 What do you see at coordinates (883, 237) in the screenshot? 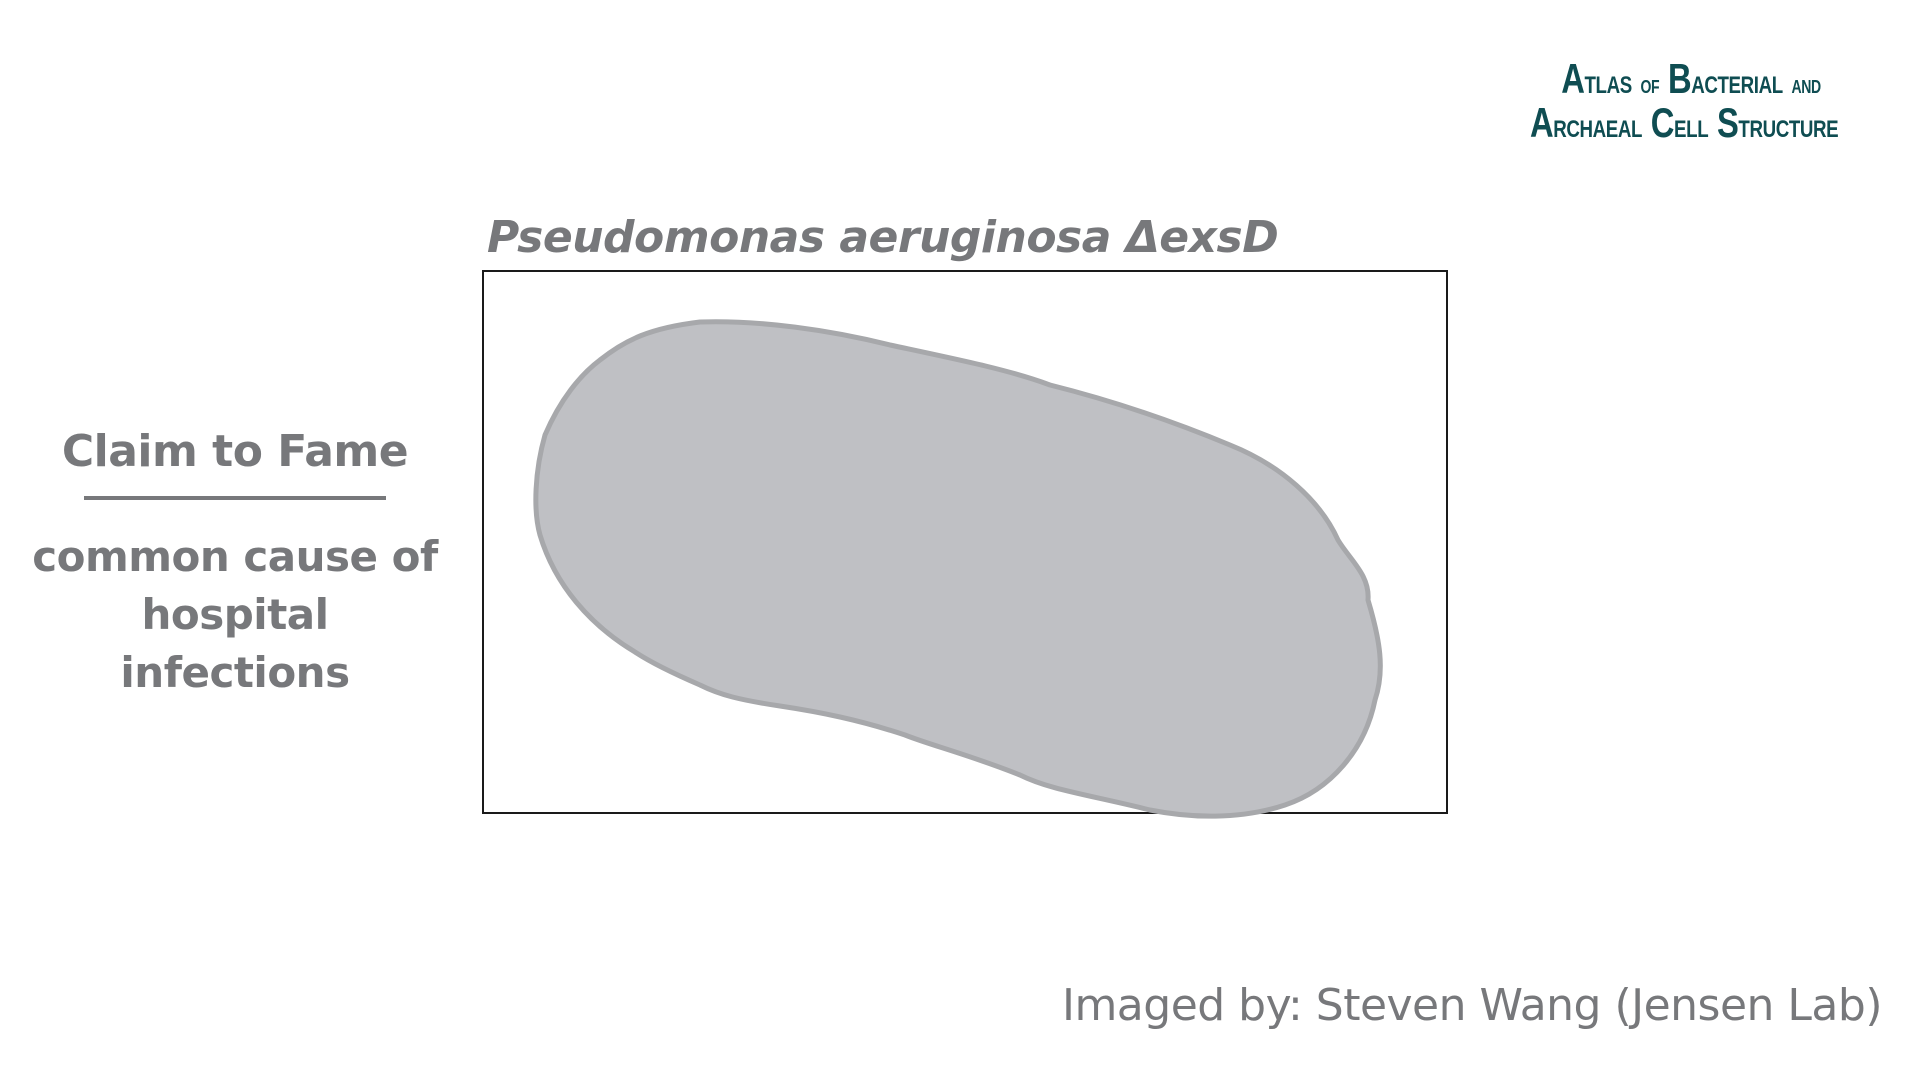
I see `species-title: Pseudomonas aeruginosa ΔexsD` at bounding box center [883, 237].